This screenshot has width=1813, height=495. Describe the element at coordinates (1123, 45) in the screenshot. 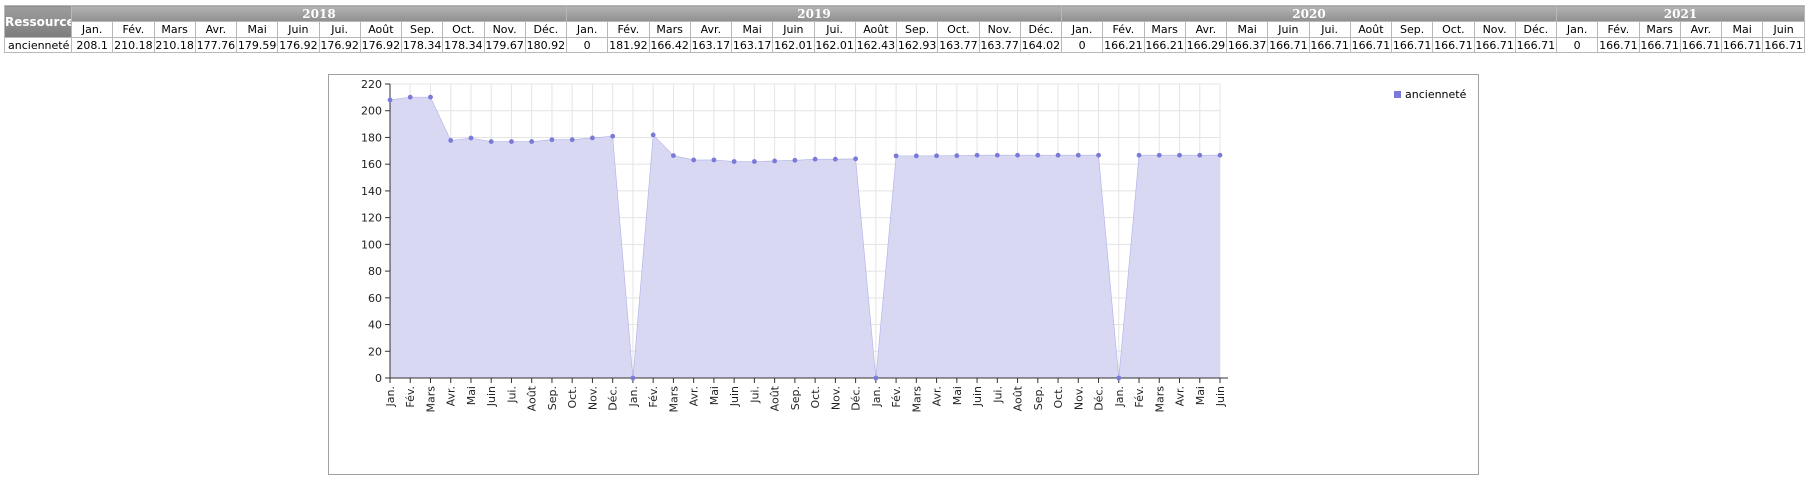

I see `table-cell: 166.21` at that location.